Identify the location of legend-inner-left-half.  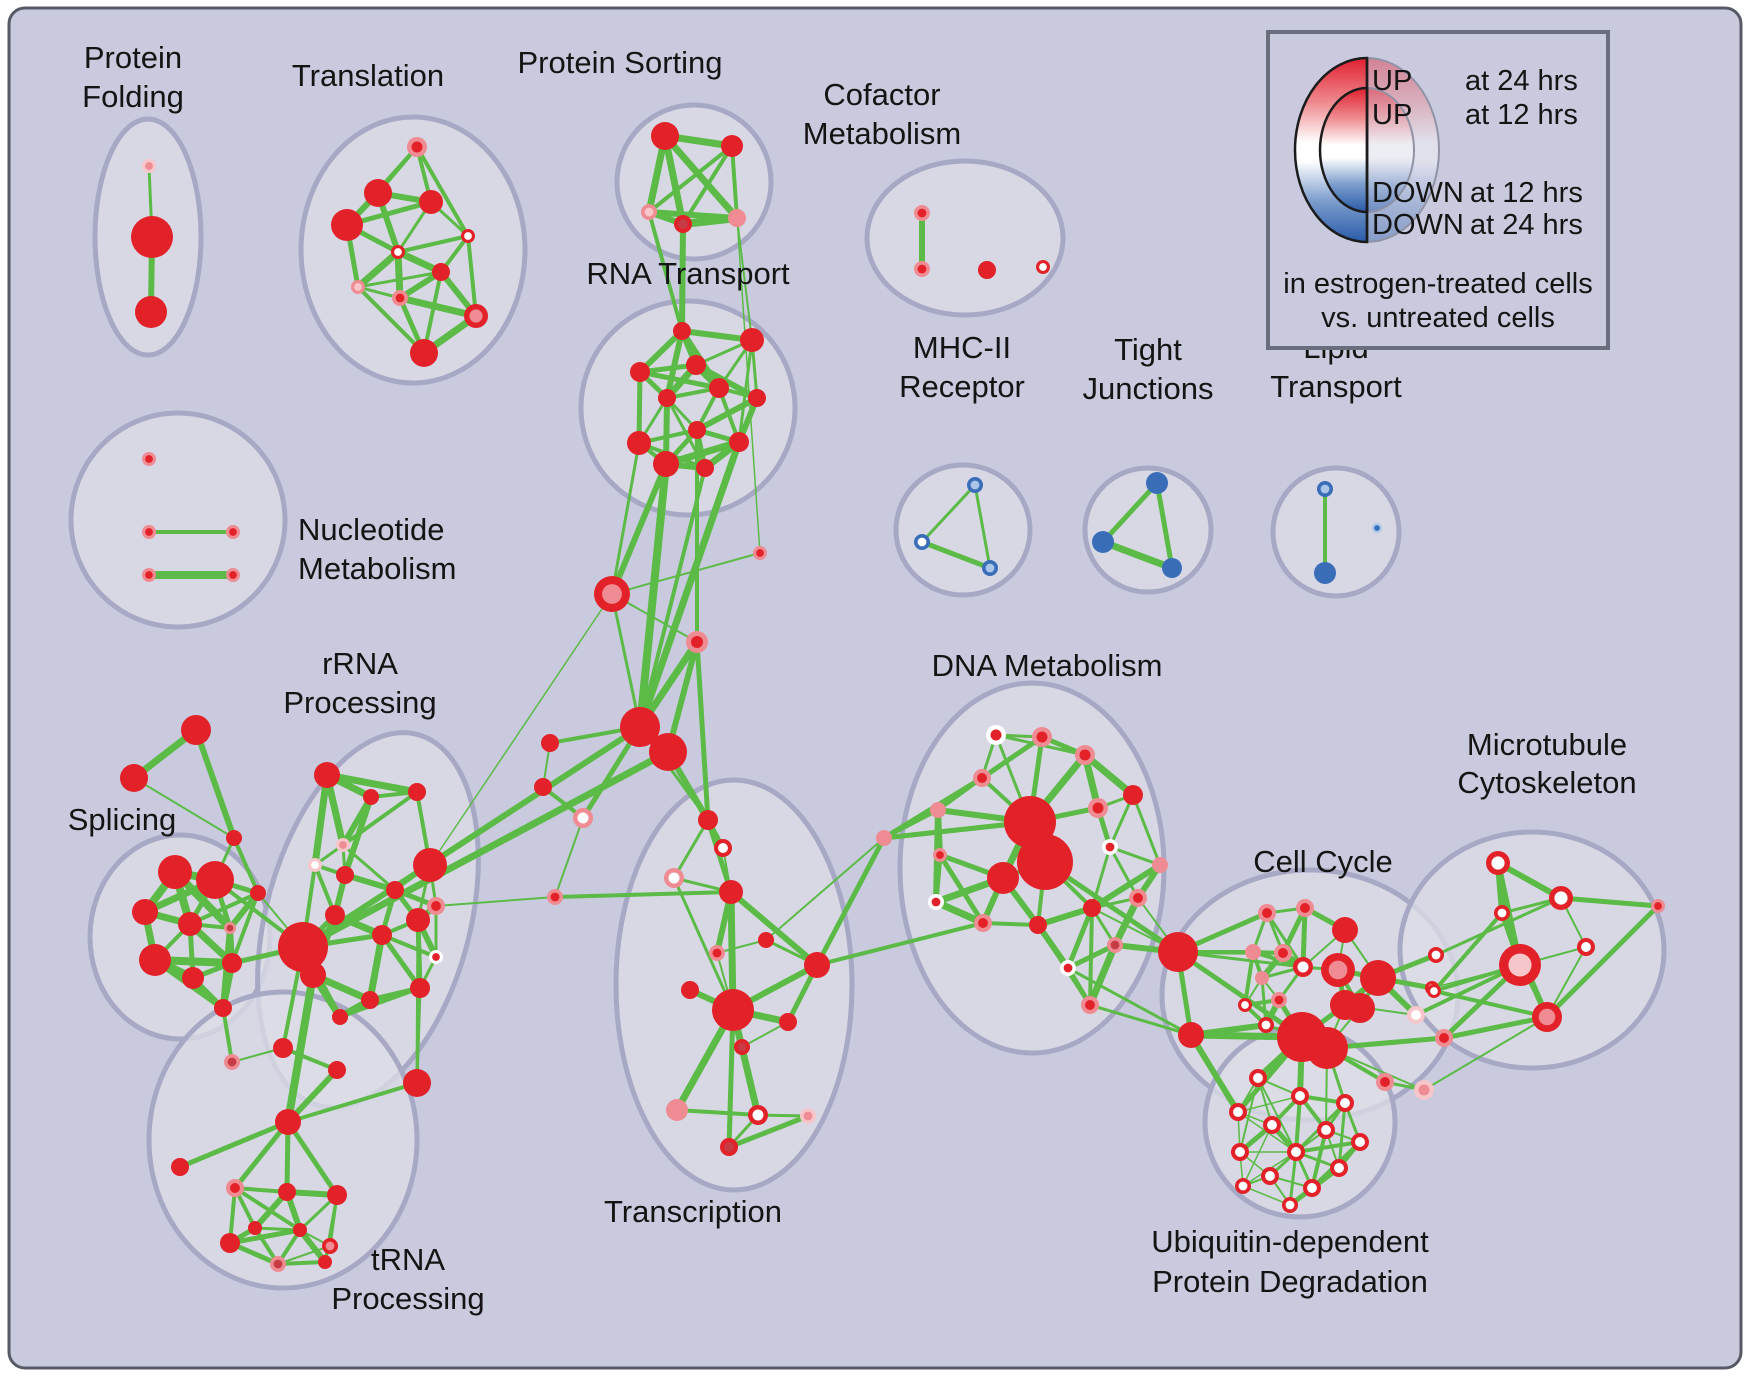
(1343, 150).